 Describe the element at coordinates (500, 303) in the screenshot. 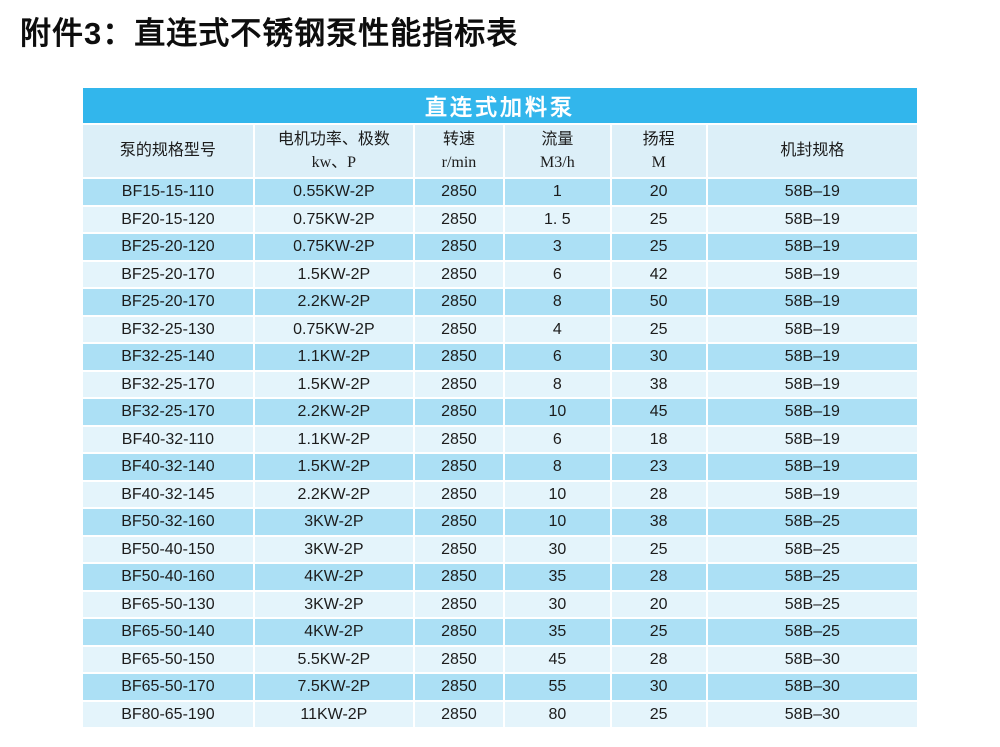

I see `table-row: BF25-20-170 2.2KW-2P 2850 8 50 58B–19` at that location.